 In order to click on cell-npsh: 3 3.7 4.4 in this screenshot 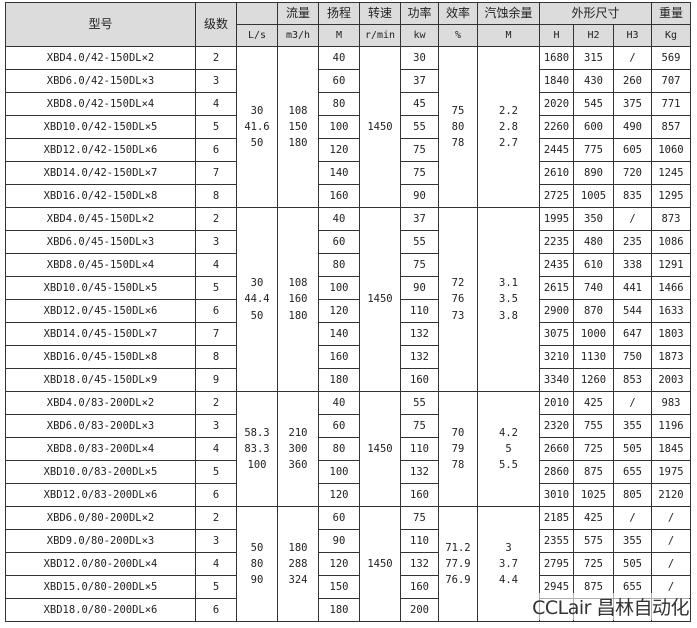, I will do `click(508, 564)`.